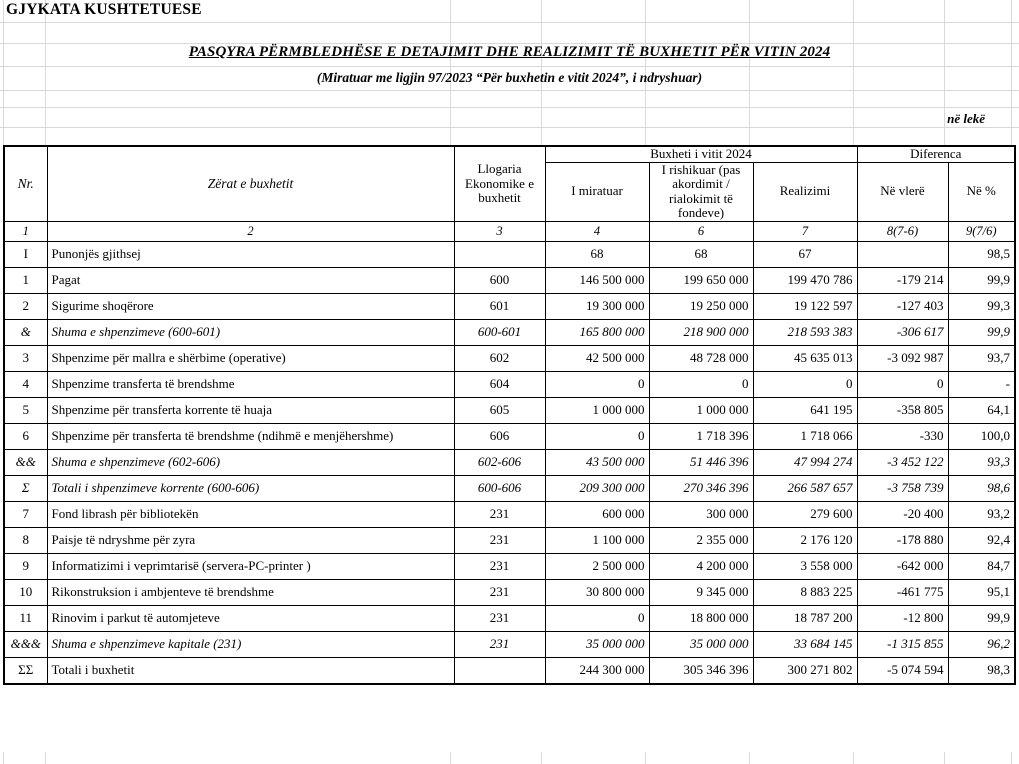 Image resolution: width=1019 pixels, height=764 pixels. Describe the element at coordinates (499, 254) in the screenshot. I see `cell-account` at that location.